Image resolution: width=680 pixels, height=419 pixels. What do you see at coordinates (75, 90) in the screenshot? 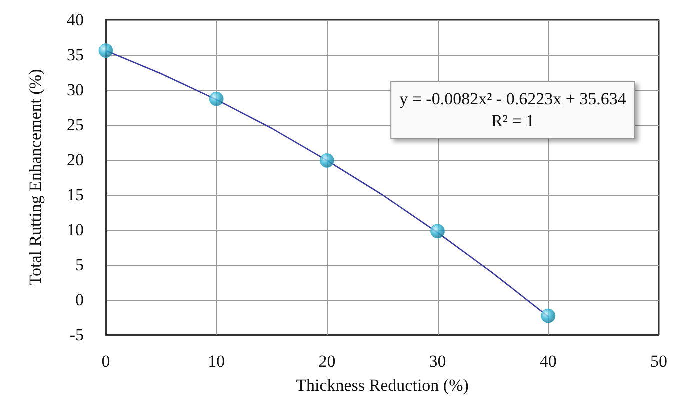
I see `y-tick-label: 30` at bounding box center [75, 90].